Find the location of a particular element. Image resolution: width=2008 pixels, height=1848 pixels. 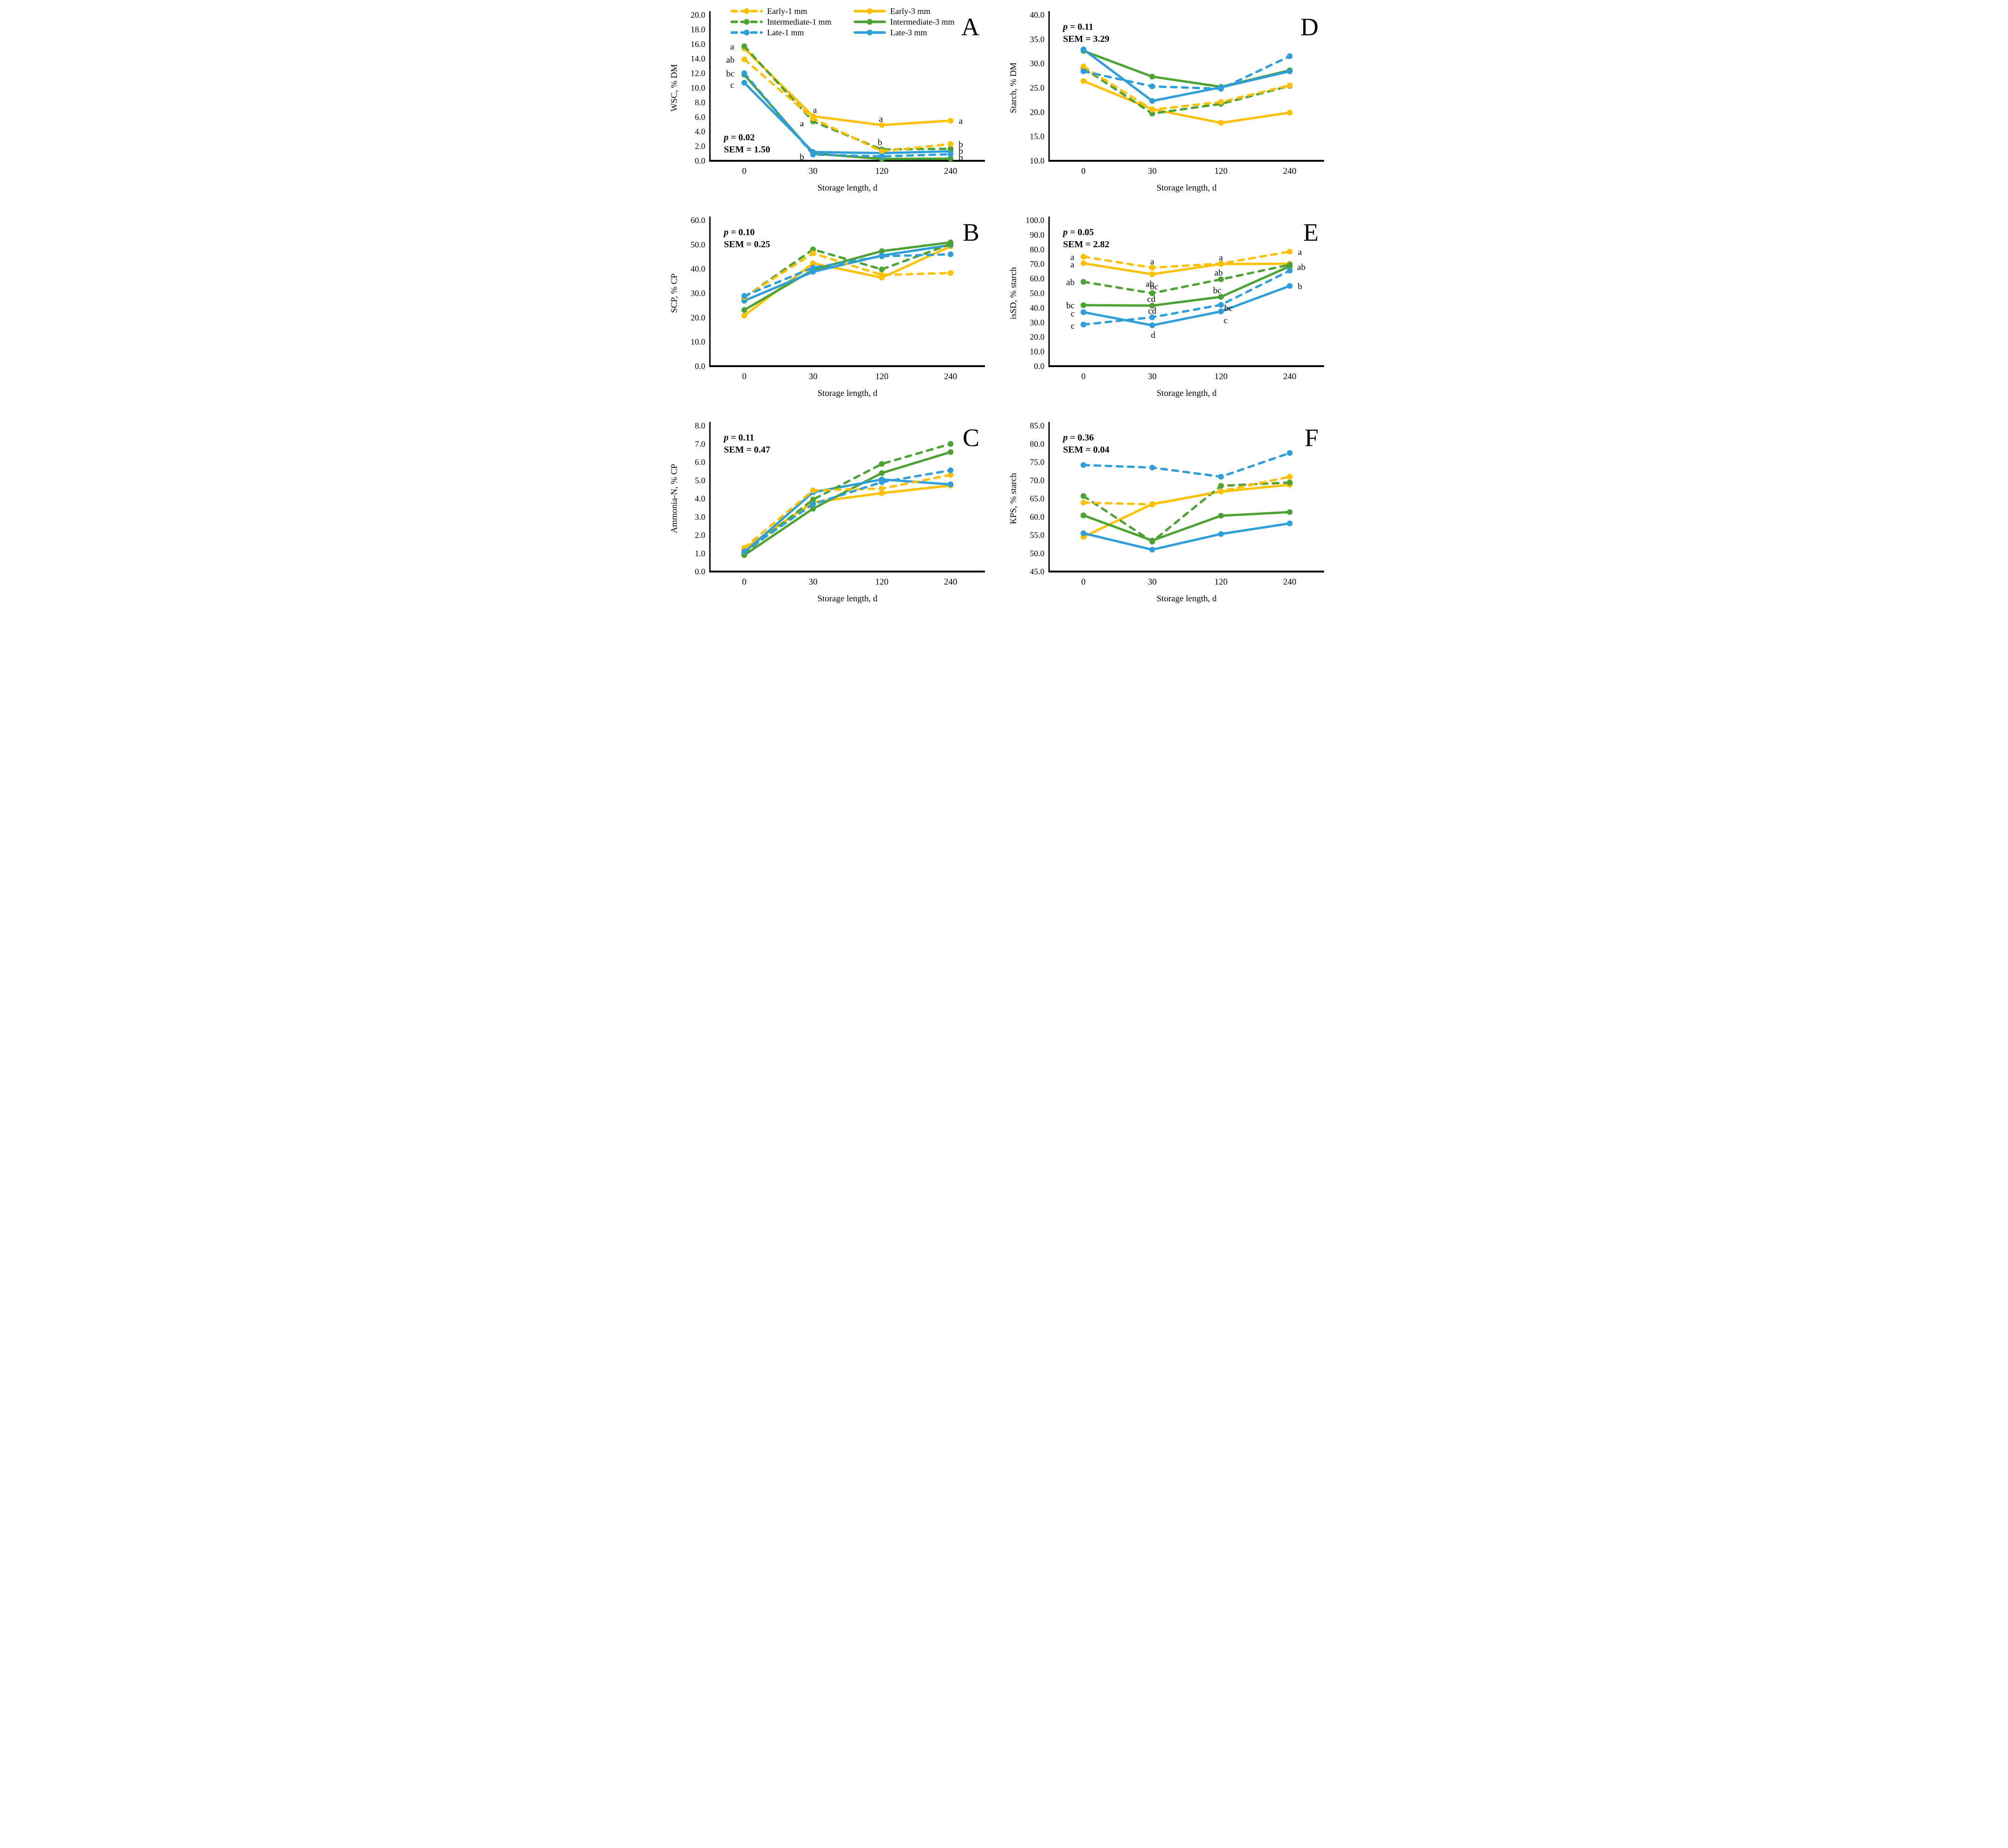

y-tick-label: 15.0 is located at coordinates (1037, 136).